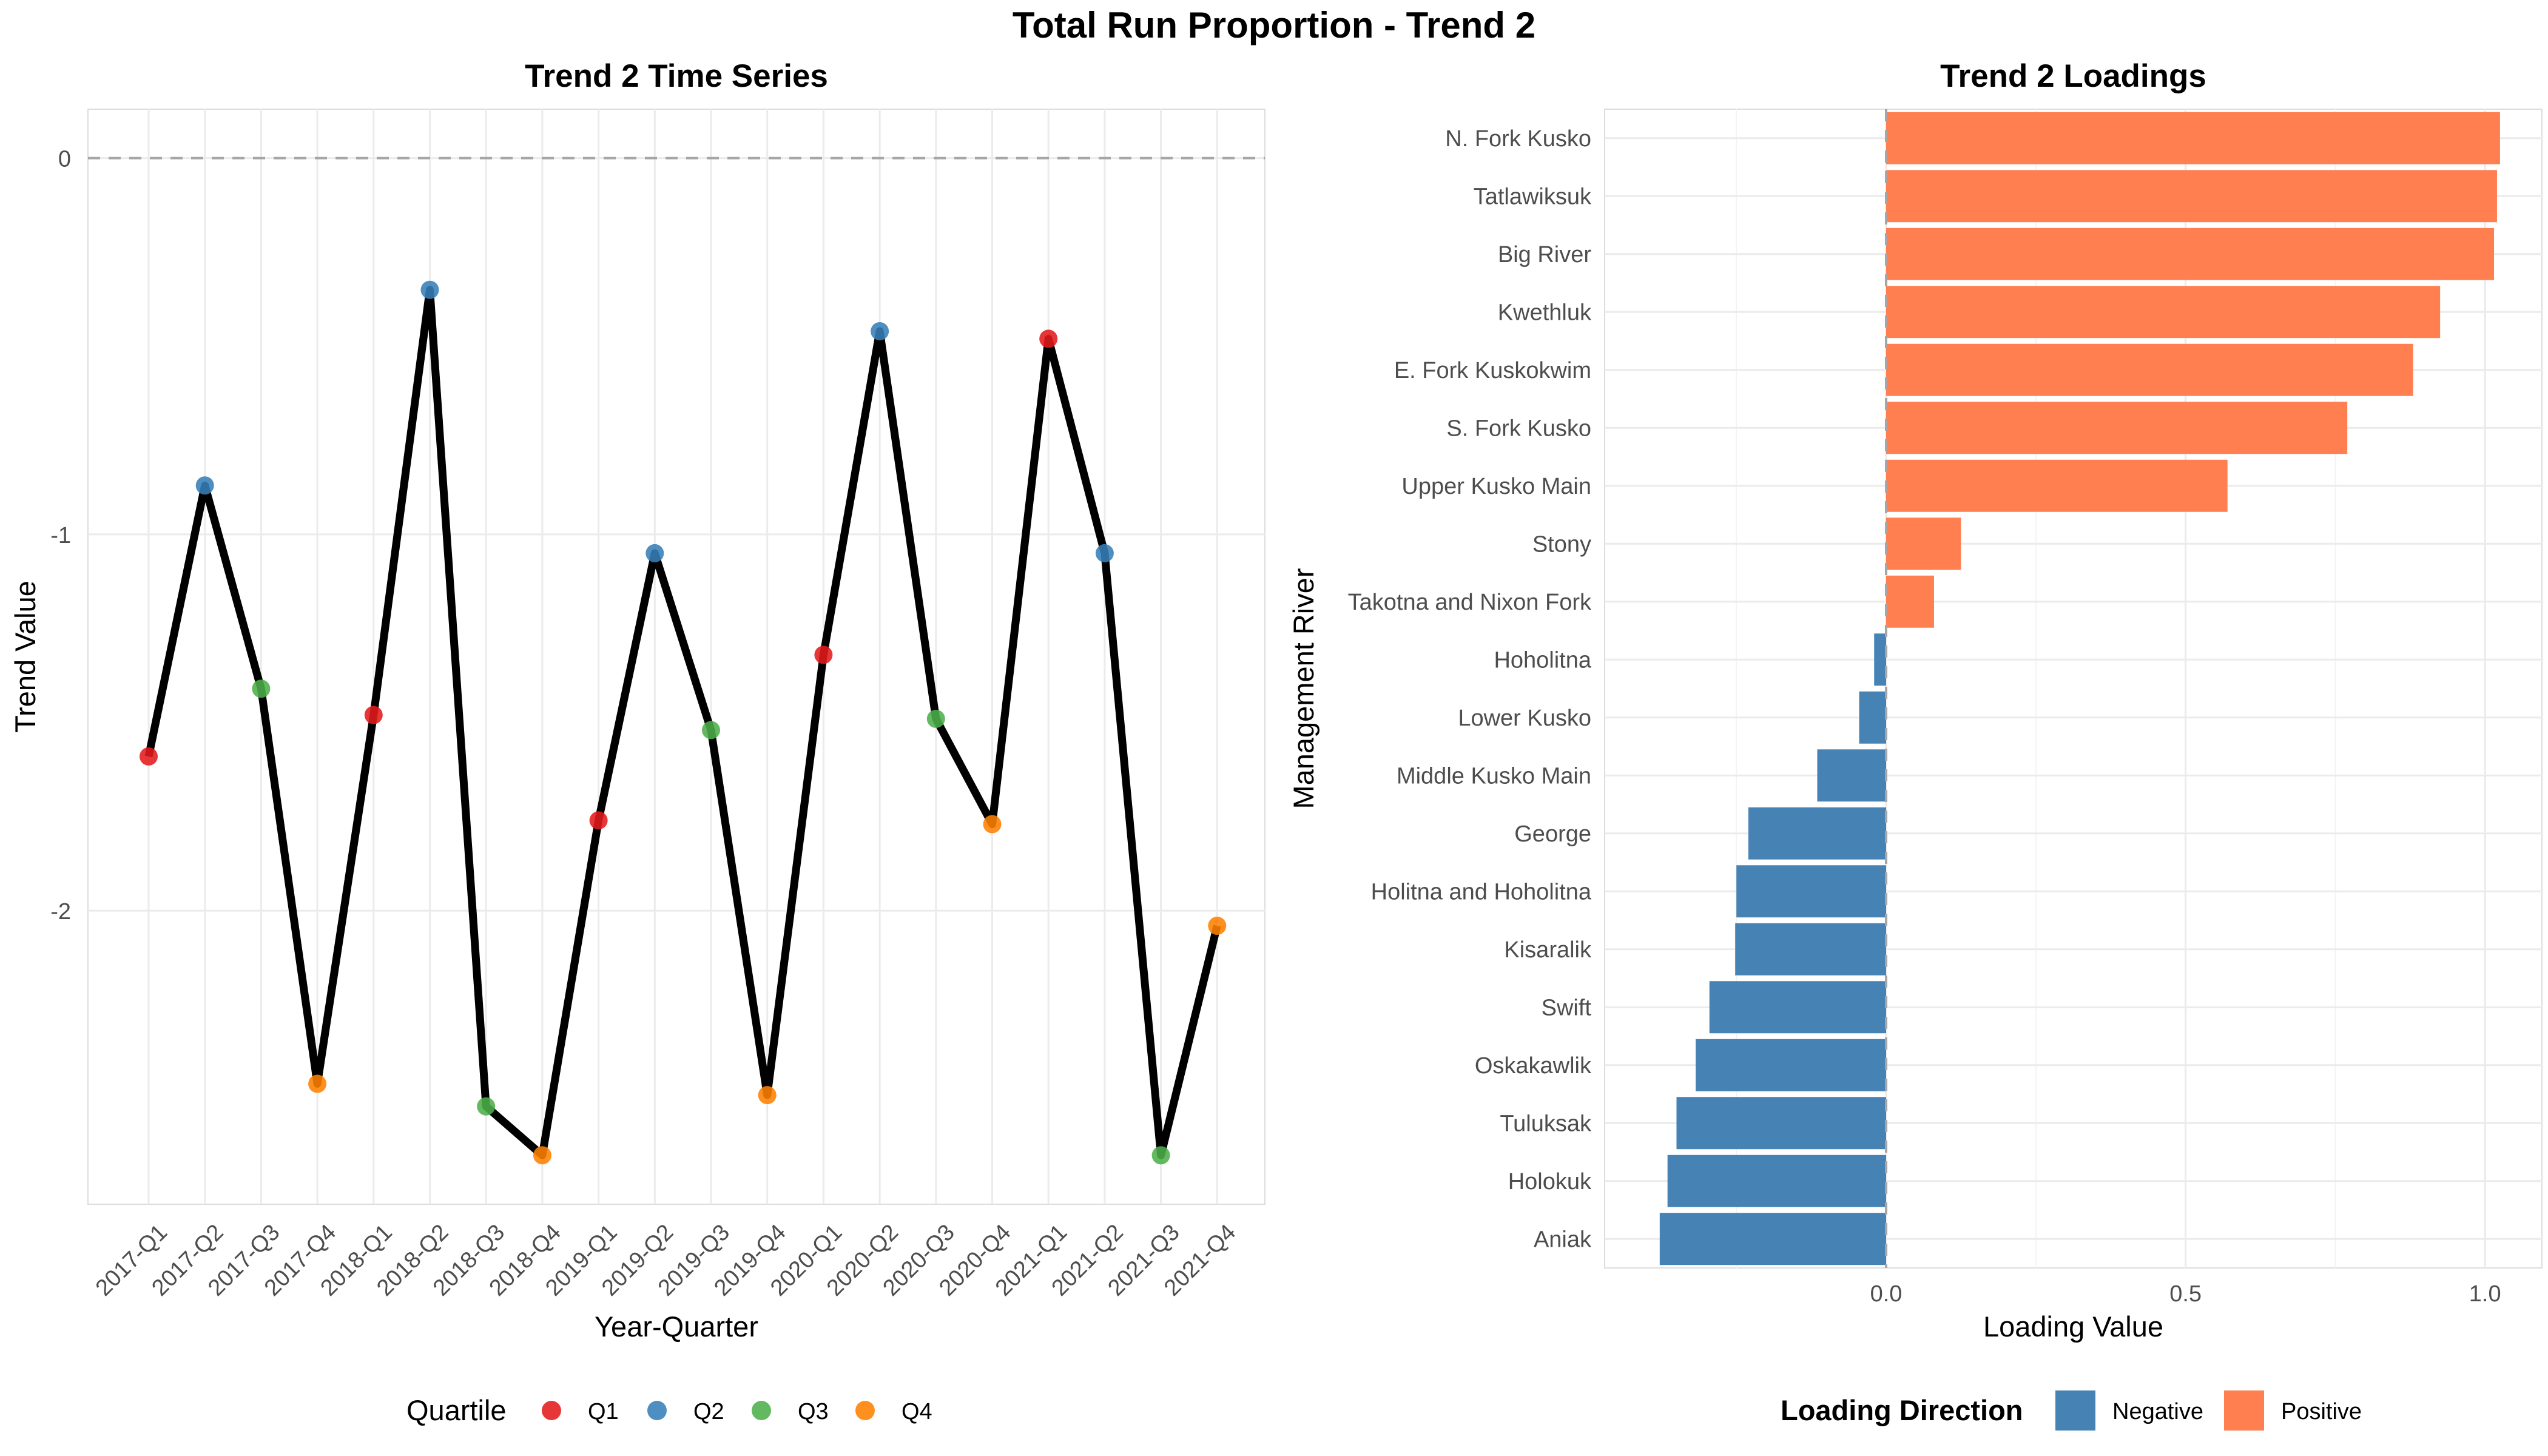 This screenshot has width=2548, height=1456. I want to click on data-point-2018-Q2, so click(429, 289).